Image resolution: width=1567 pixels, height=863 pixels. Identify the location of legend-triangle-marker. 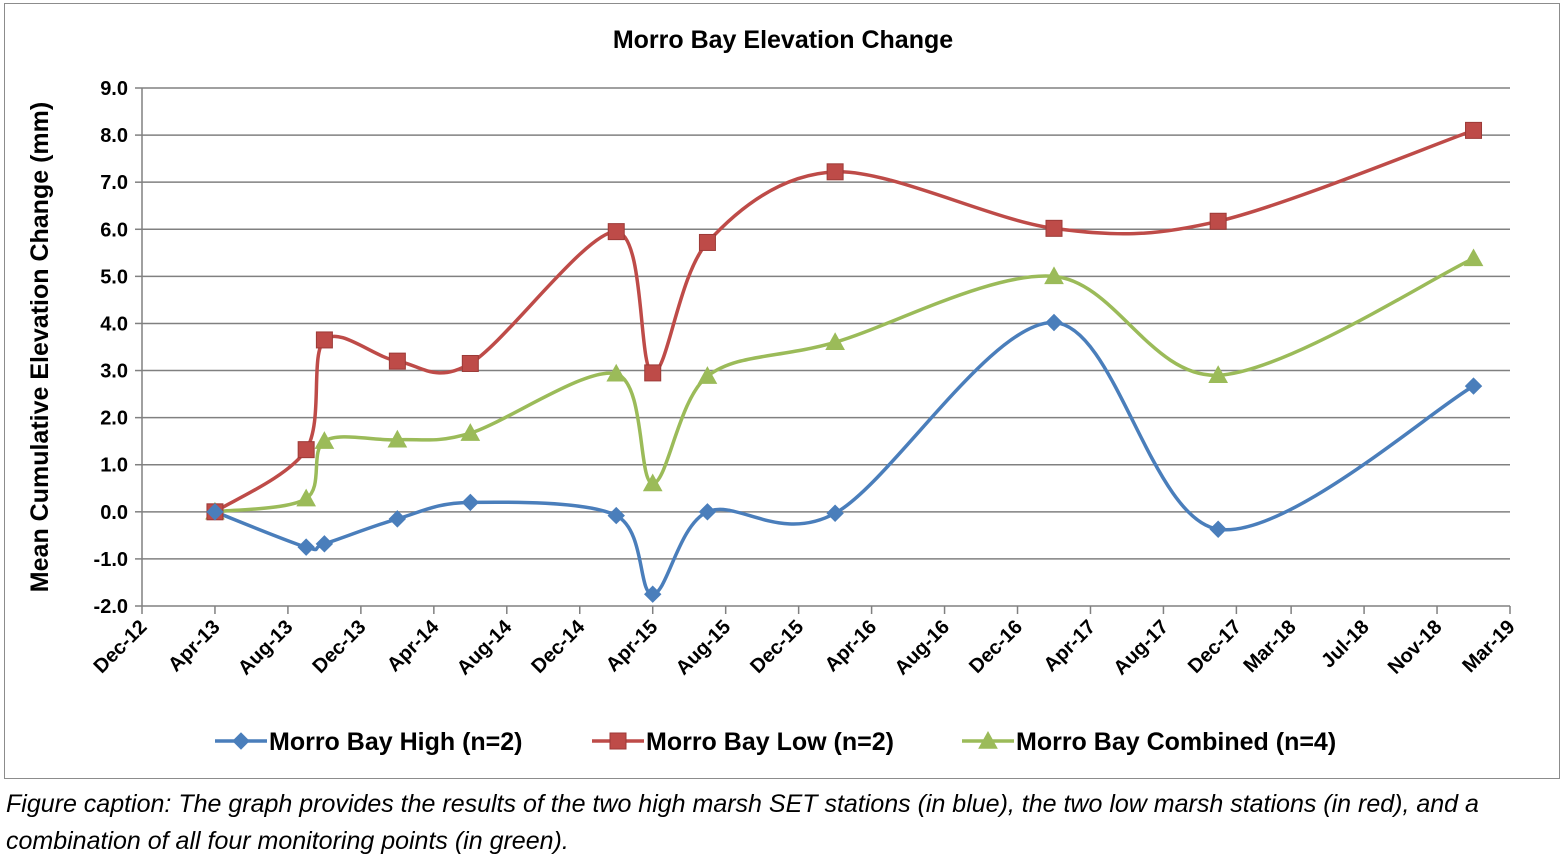
(988, 739).